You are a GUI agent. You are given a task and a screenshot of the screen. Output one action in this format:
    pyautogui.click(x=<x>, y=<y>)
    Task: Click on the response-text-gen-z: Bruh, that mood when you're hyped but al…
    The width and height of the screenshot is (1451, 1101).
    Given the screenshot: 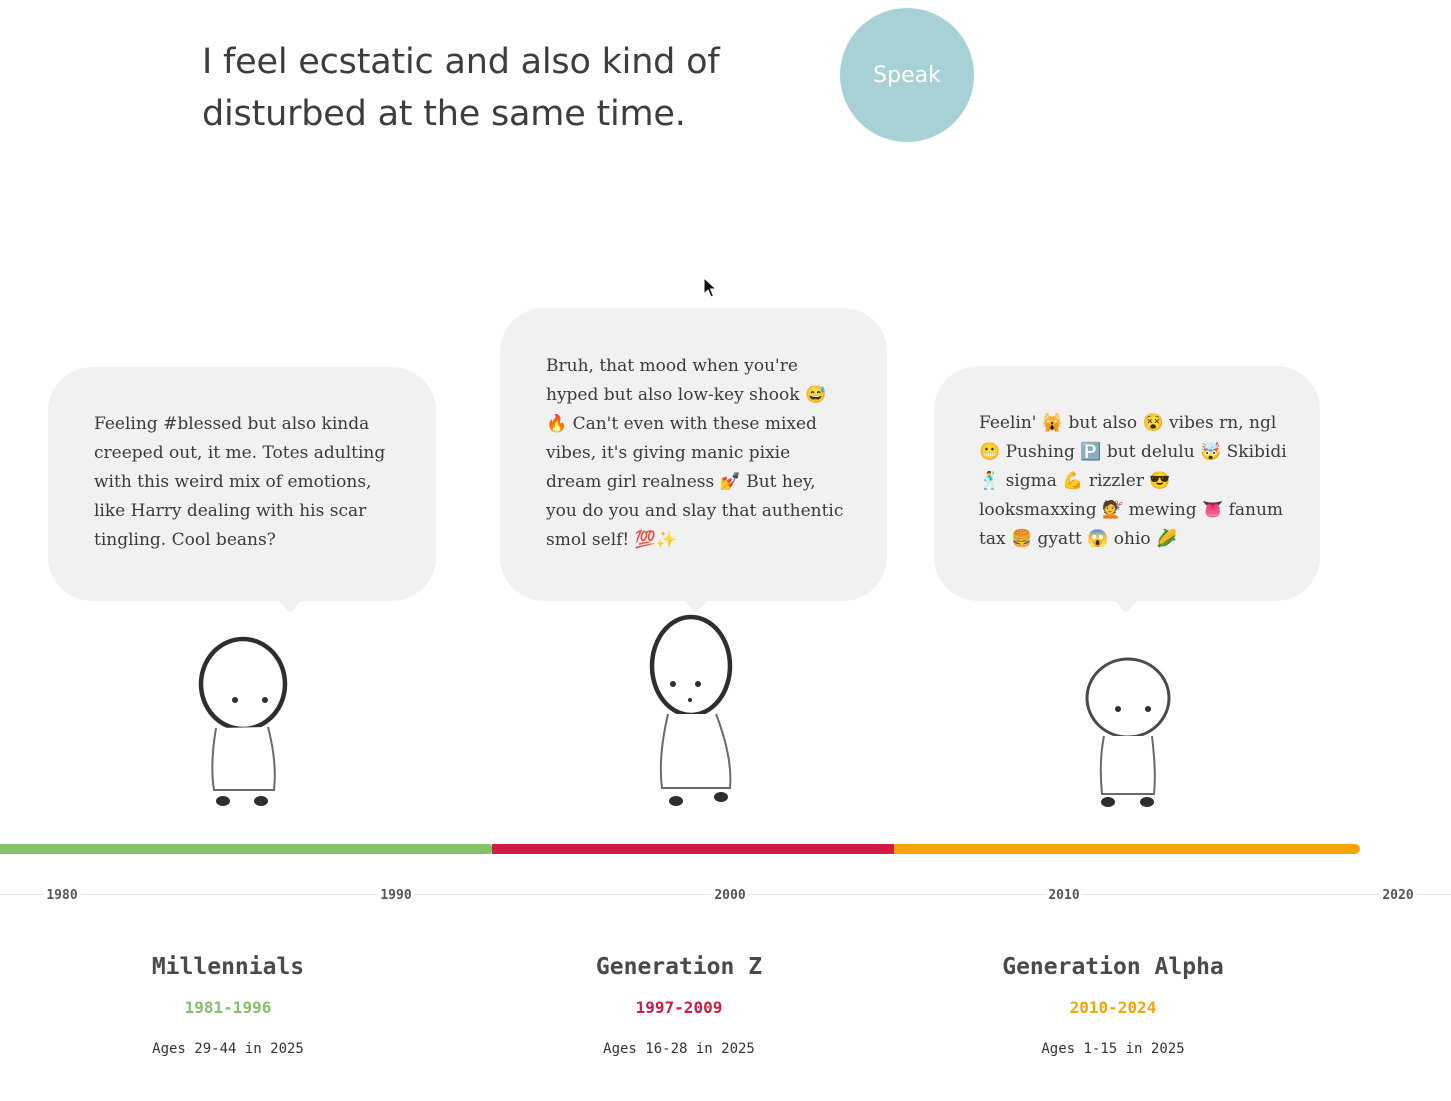 What is the action you would take?
    pyautogui.click(x=695, y=453)
    